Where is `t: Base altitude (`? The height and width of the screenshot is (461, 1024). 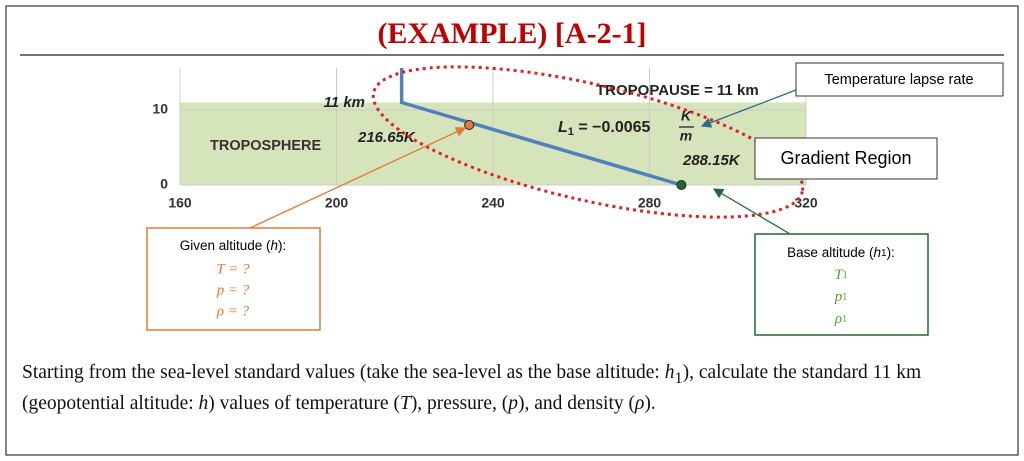 t: Base altitude ( is located at coordinates (830, 252).